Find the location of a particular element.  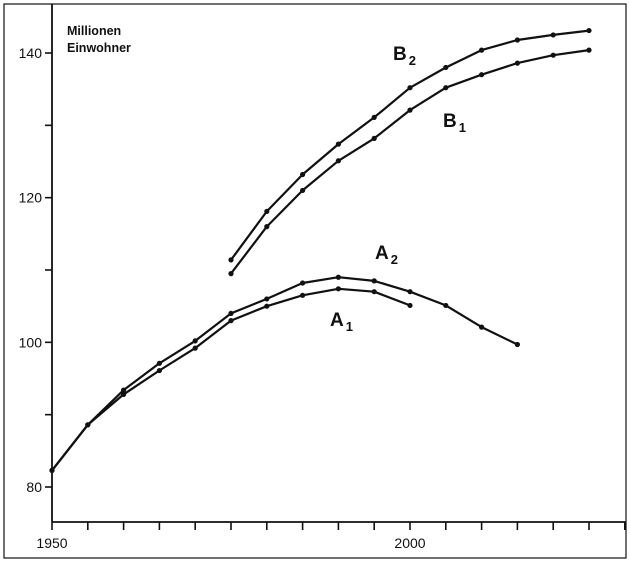

x-tick-label: 1950 is located at coordinates (51, 543).